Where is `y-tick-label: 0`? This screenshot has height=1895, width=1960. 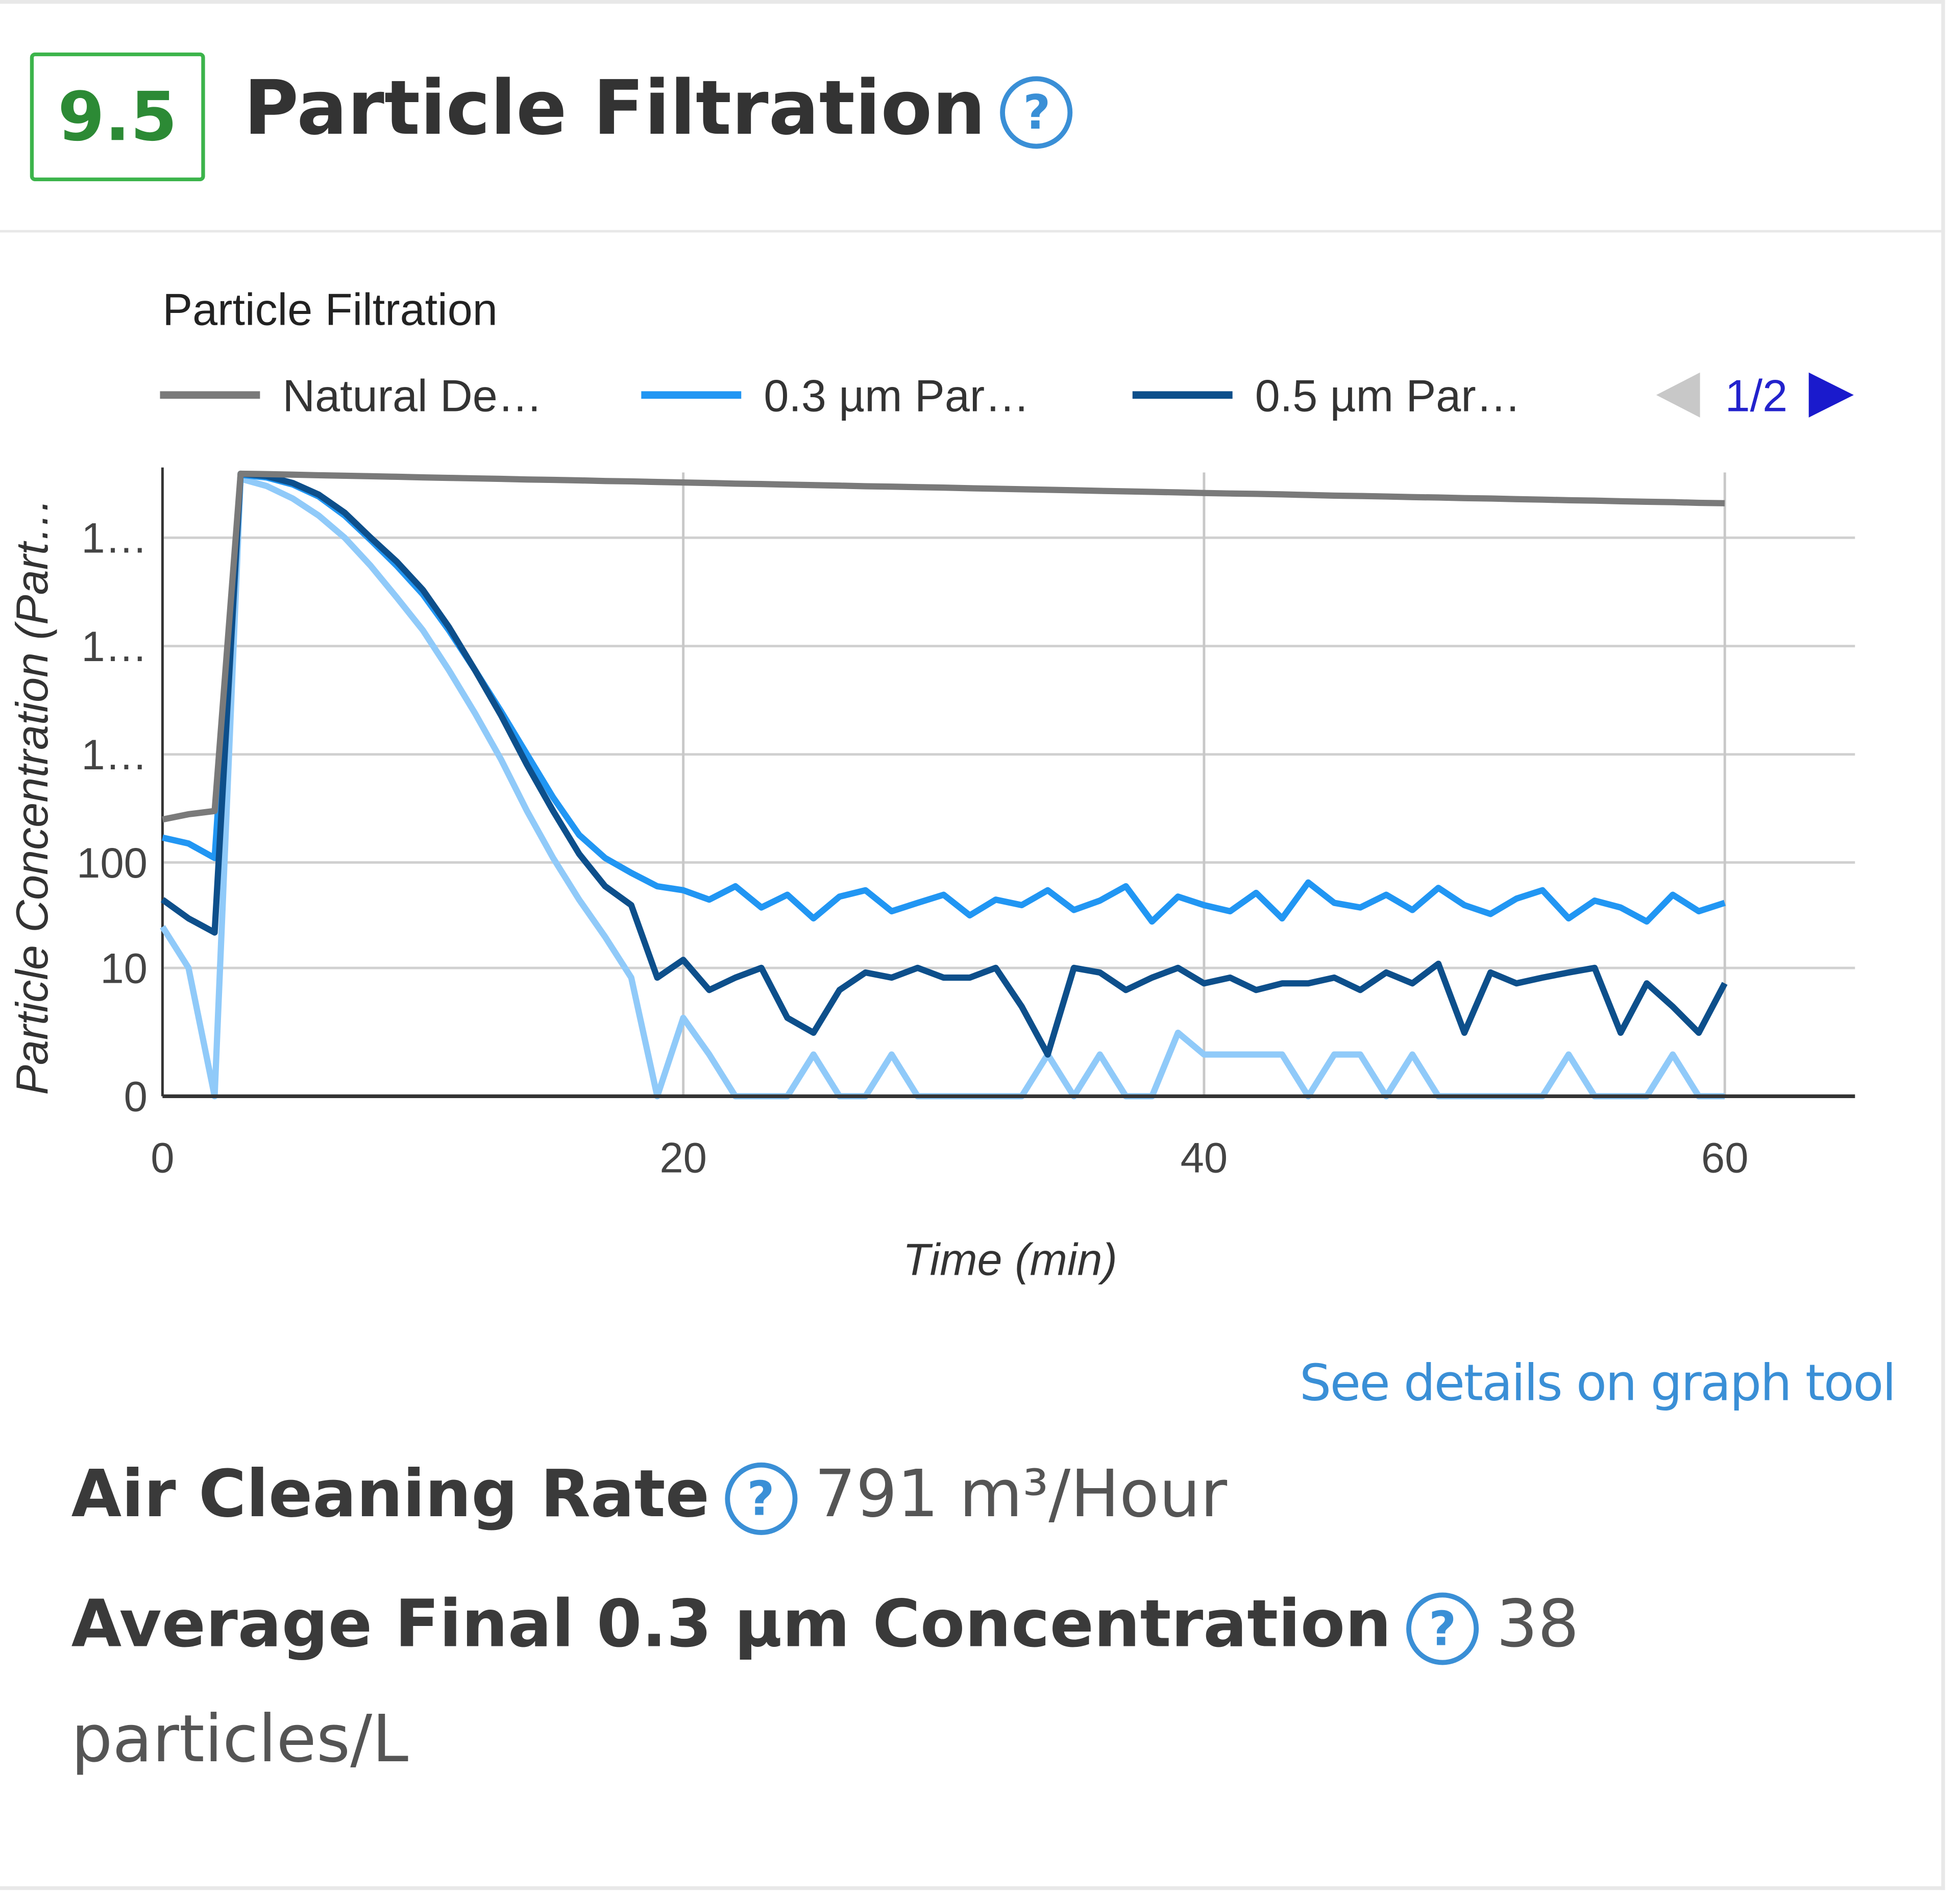 y-tick-label: 0 is located at coordinates (136, 1097).